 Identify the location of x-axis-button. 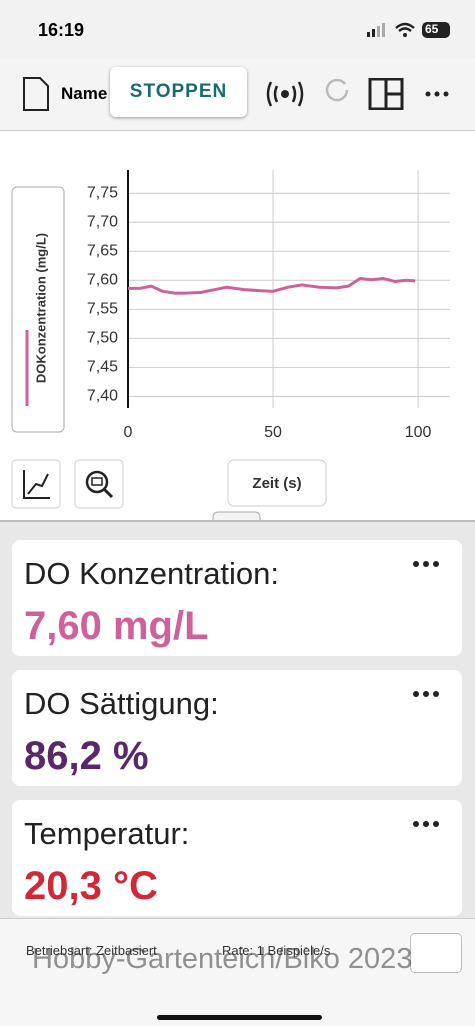
(277, 483).